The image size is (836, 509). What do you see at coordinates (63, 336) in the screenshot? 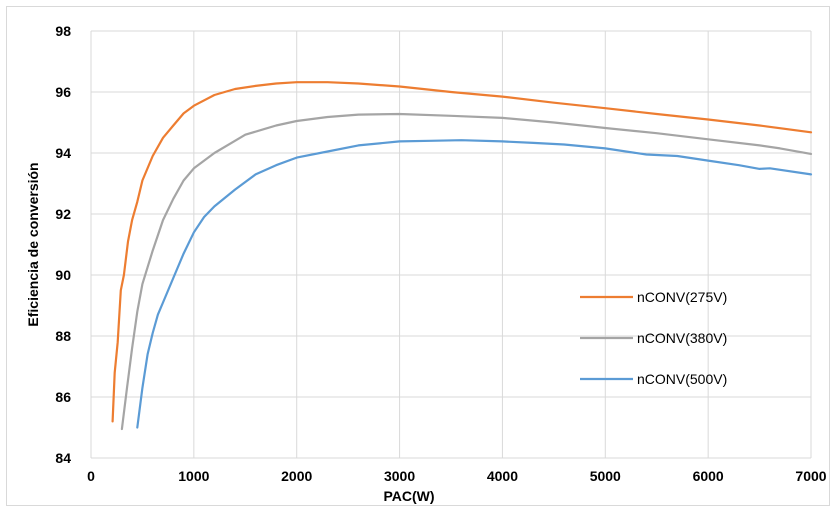
I see `y-tick-label: 88` at bounding box center [63, 336].